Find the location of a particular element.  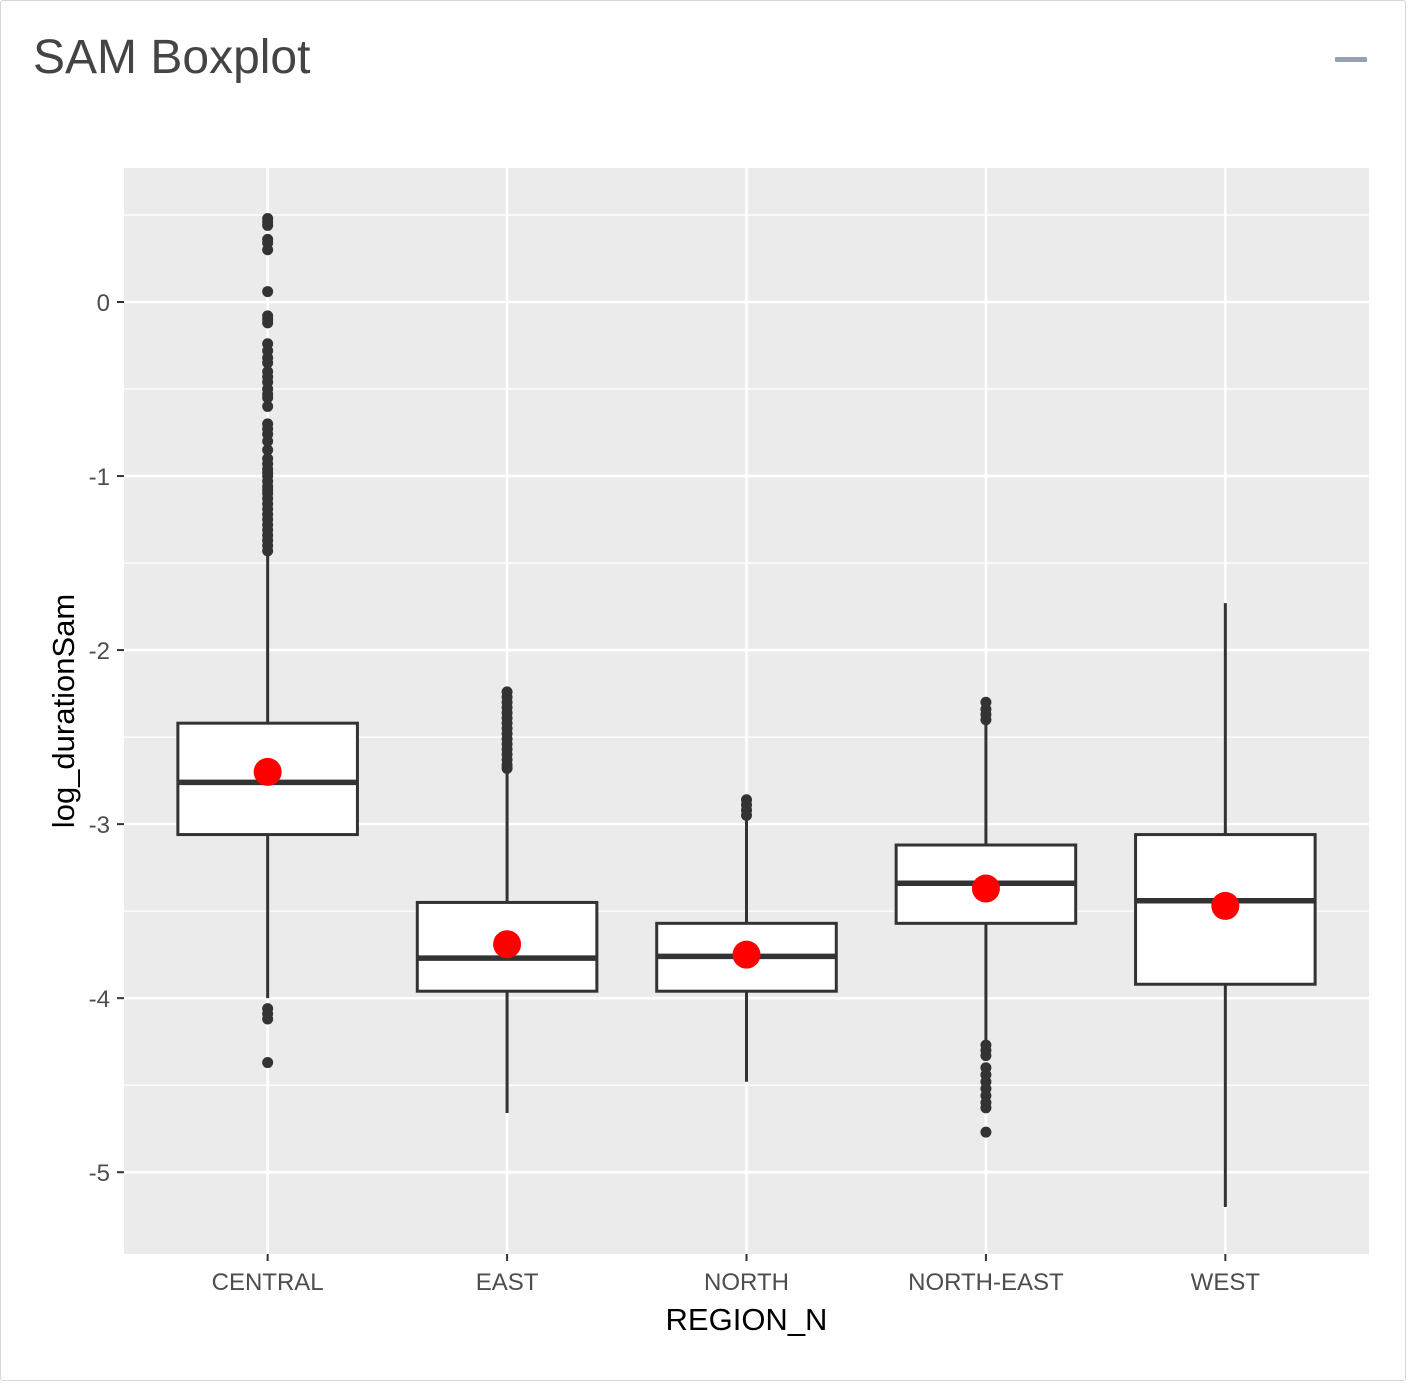

collapse-button is located at coordinates (1351, 59).